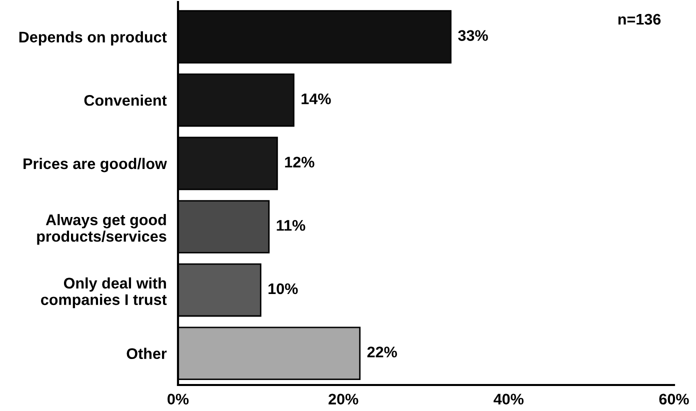  What do you see at coordinates (93, 38) in the screenshot?
I see `y-tick-label: Depends on product` at bounding box center [93, 38].